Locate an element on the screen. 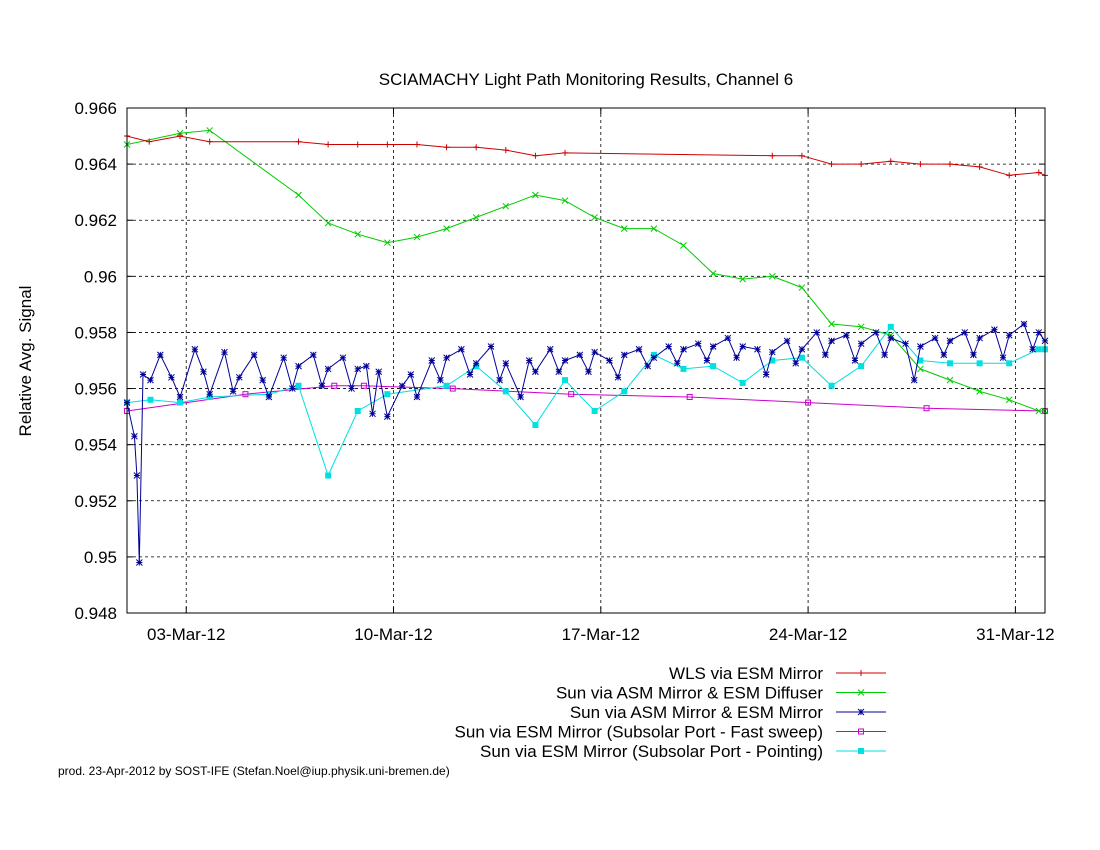 The image size is (1100, 850). x-tick-label: 31-Mar-12 is located at coordinates (1015, 634).